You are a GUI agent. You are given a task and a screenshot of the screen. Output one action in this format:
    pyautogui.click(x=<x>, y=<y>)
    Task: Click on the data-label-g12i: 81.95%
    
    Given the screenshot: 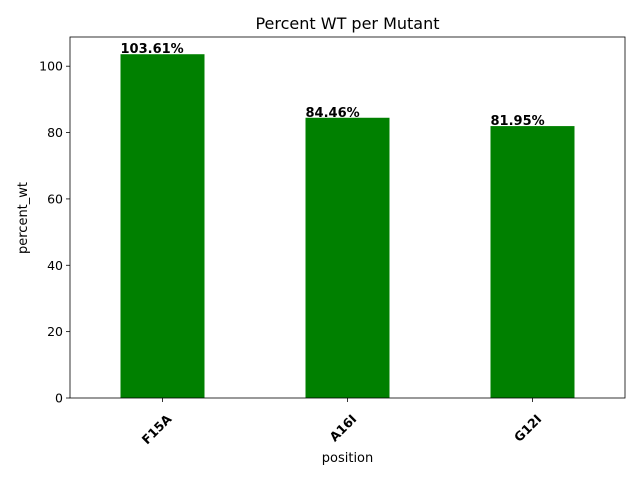 What is the action you would take?
    pyautogui.click(x=518, y=121)
    